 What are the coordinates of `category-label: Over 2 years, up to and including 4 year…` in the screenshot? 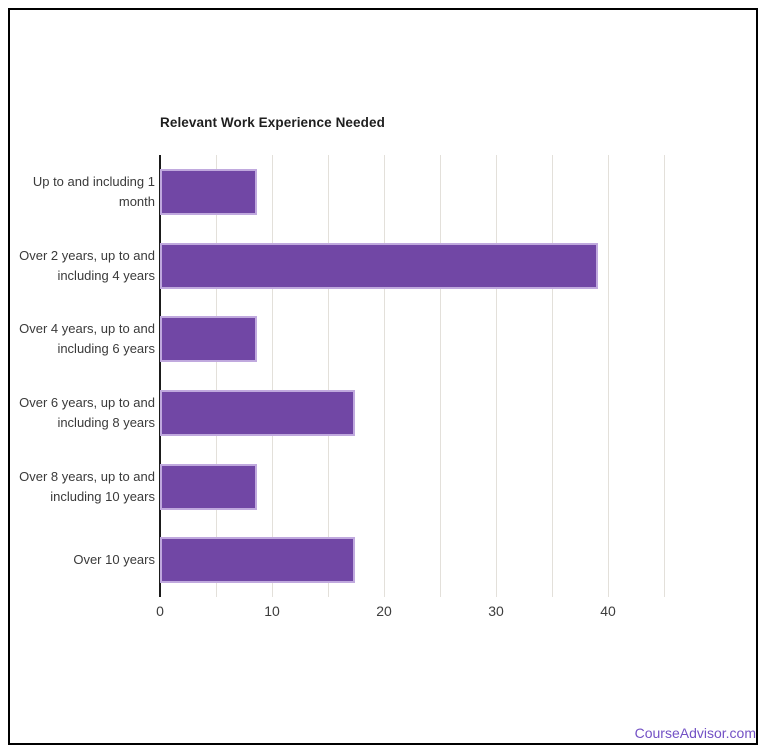 It's located at (81, 266).